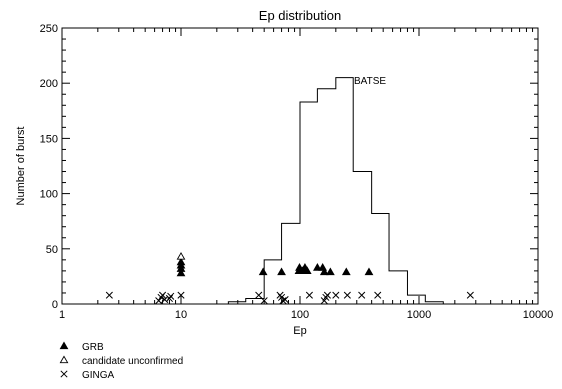 The image size is (562, 389). I want to click on y-tick-label: 50, so click(52, 250).